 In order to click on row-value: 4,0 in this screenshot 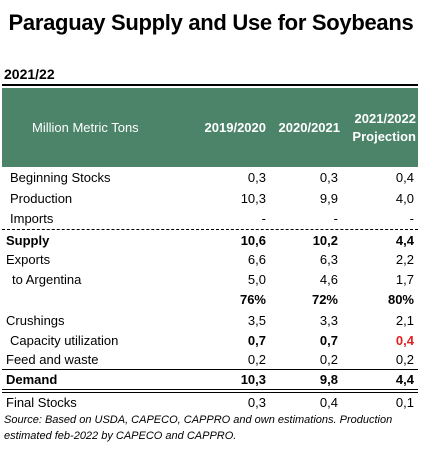, I will do `click(404, 198)`.